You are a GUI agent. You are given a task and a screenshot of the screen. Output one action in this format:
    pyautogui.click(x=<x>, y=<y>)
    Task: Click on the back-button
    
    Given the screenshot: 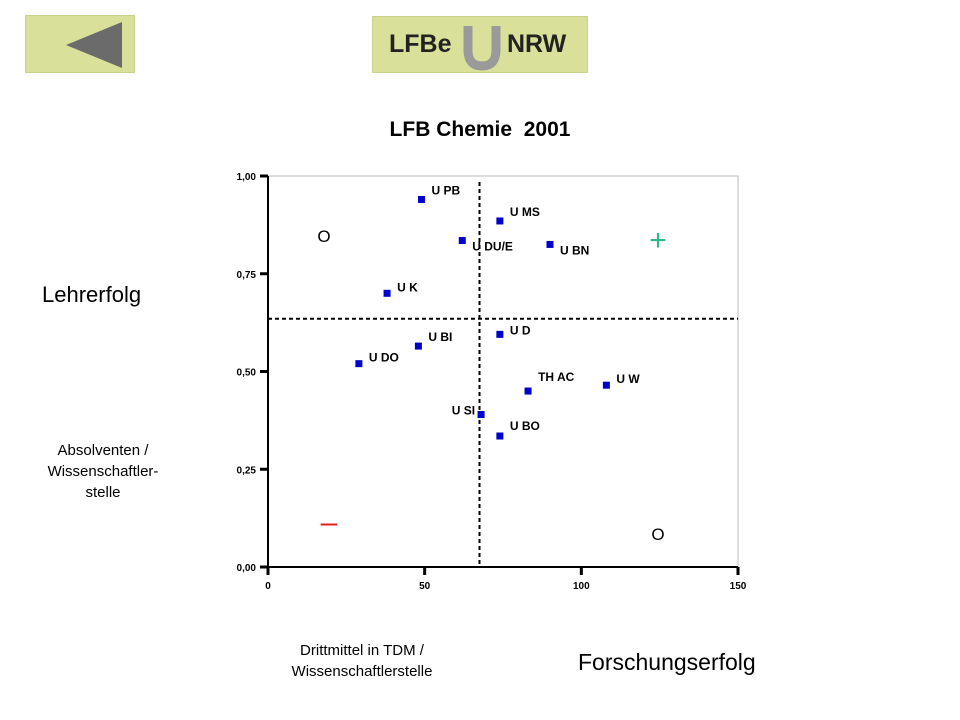 What is the action you would take?
    pyautogui.click(x=80, y=44)
    